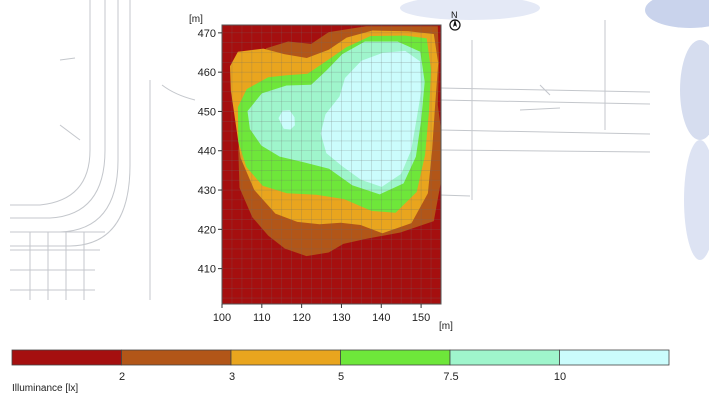 The height and width of the screenshot is (394, 709). I want to click on x-tick-label: 150, so click(421, 318).